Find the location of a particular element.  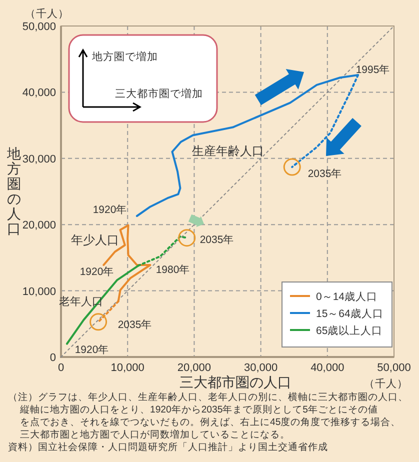

text: を点でおき、それを線でつないだもの。例えば、右上に45度の角度で推移する場合、 is located at coordinates (210, 422).